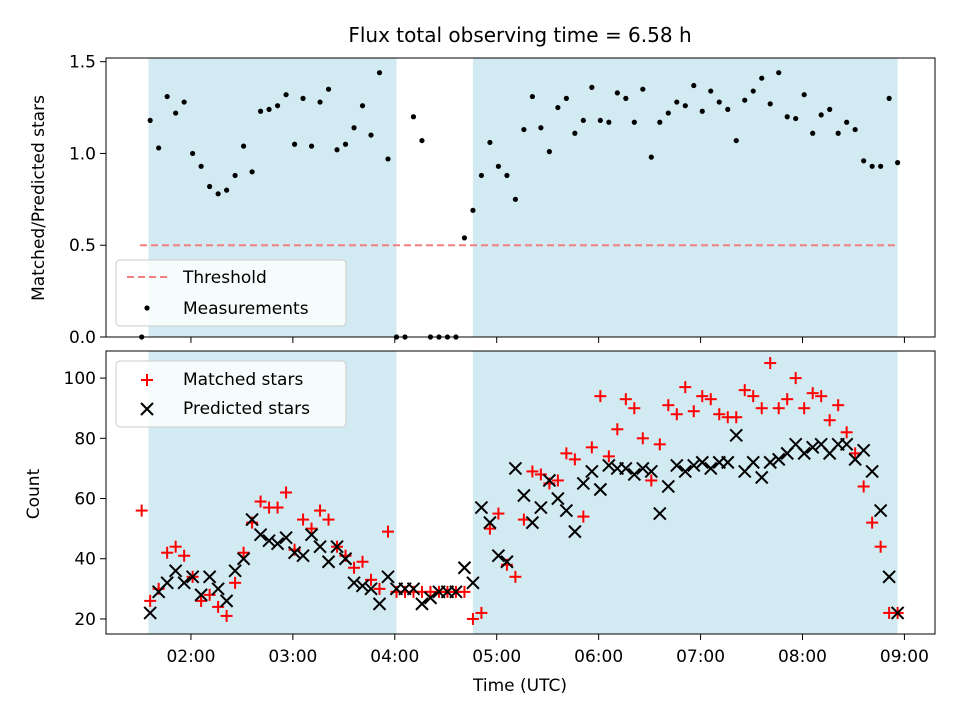 This screenshot has height=720, width=960. Describe the element at coordinates (39, 198) in the screenshot. I see `ratio-y-axis-label: Matched/Predicted stars` at that location.